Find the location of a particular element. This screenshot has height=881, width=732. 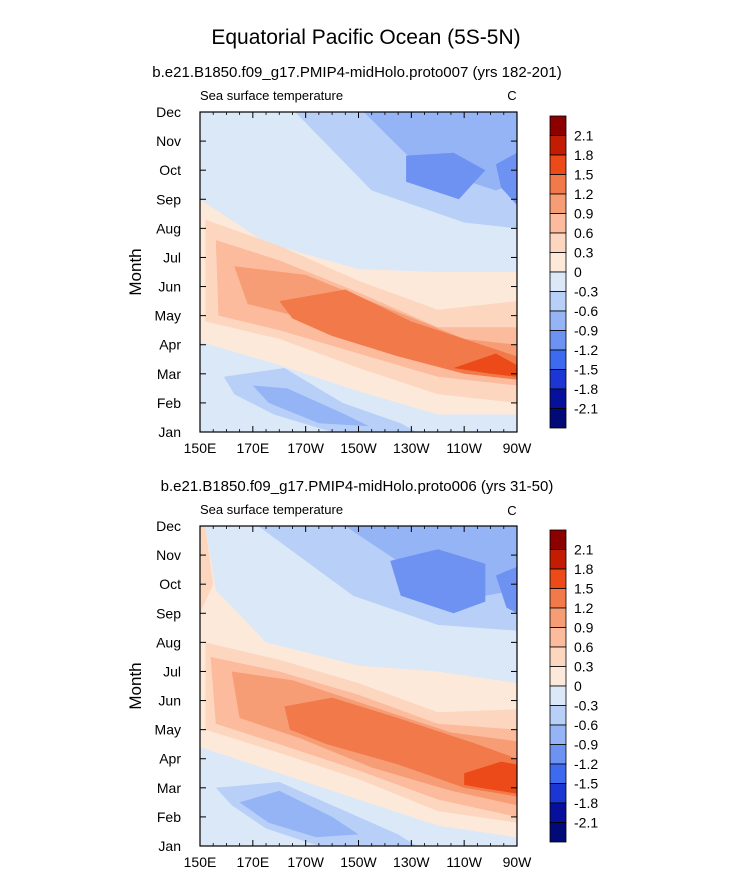

panel-bottom-ylabel: Month is located at coordinates (135, 685).